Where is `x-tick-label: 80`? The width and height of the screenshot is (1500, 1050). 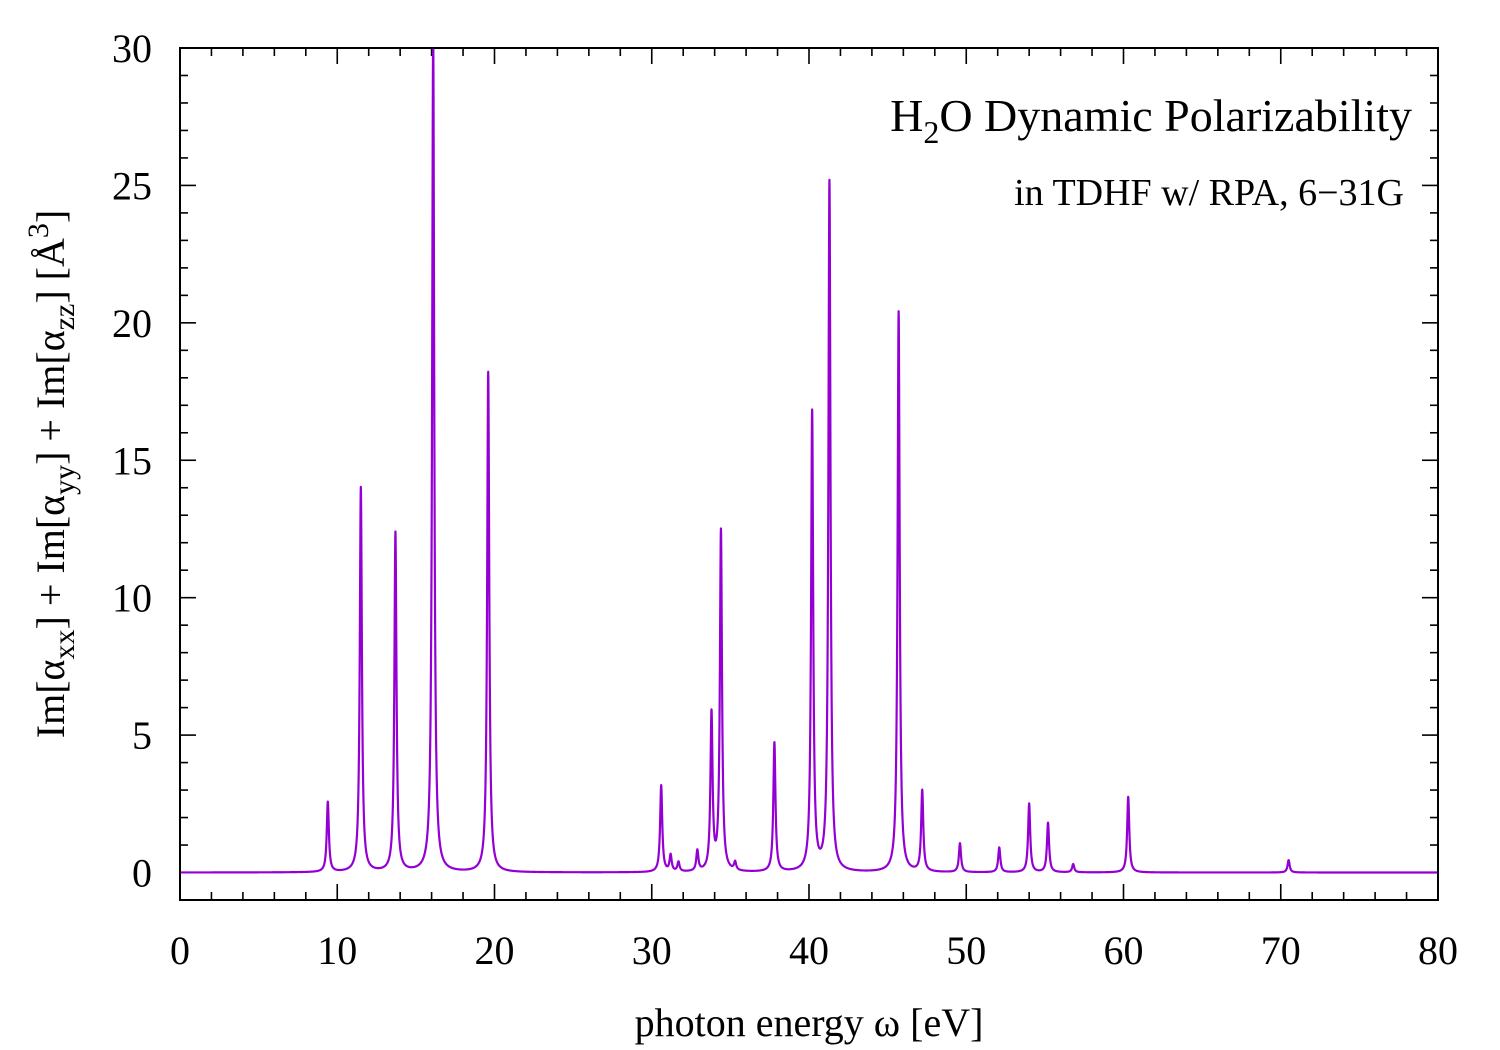 x-tick-label: 80 is located at coordinates (1438, 950).